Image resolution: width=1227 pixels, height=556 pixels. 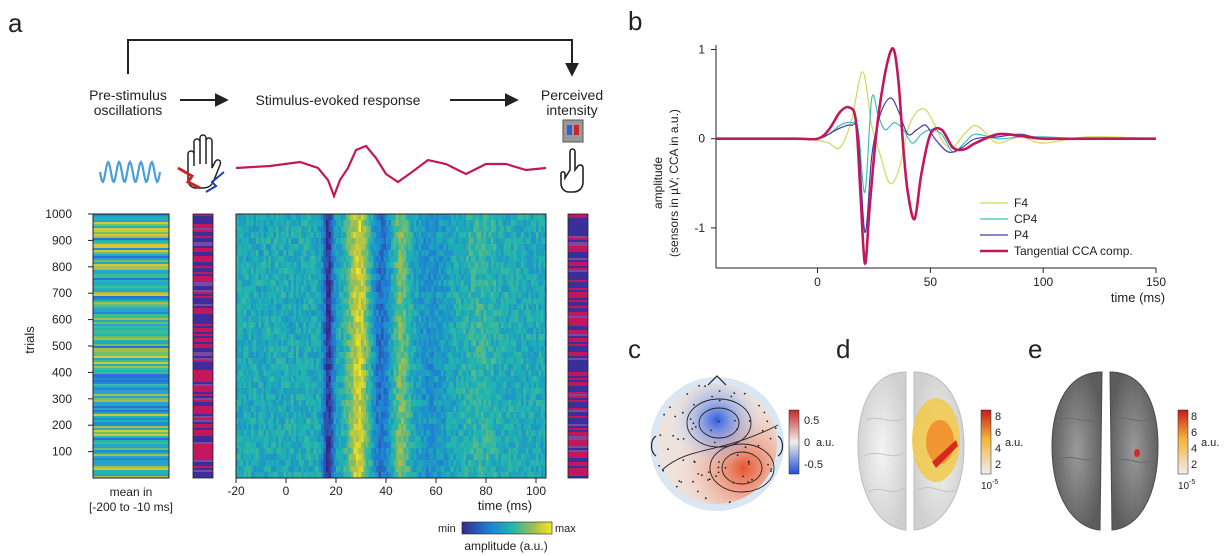 What do you see at coordinates (62, 240) in the screenshot?
I see `trials-tick-label: 900` at bounding box center [62, 240].